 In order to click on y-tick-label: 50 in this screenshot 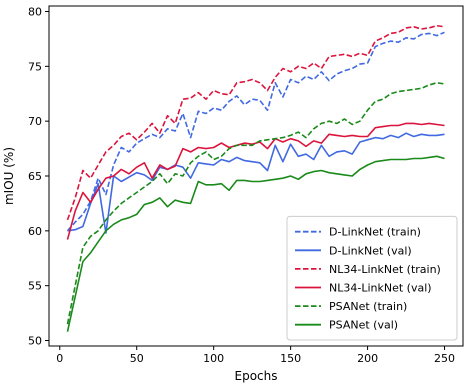, I will do `click(35, 341)`.